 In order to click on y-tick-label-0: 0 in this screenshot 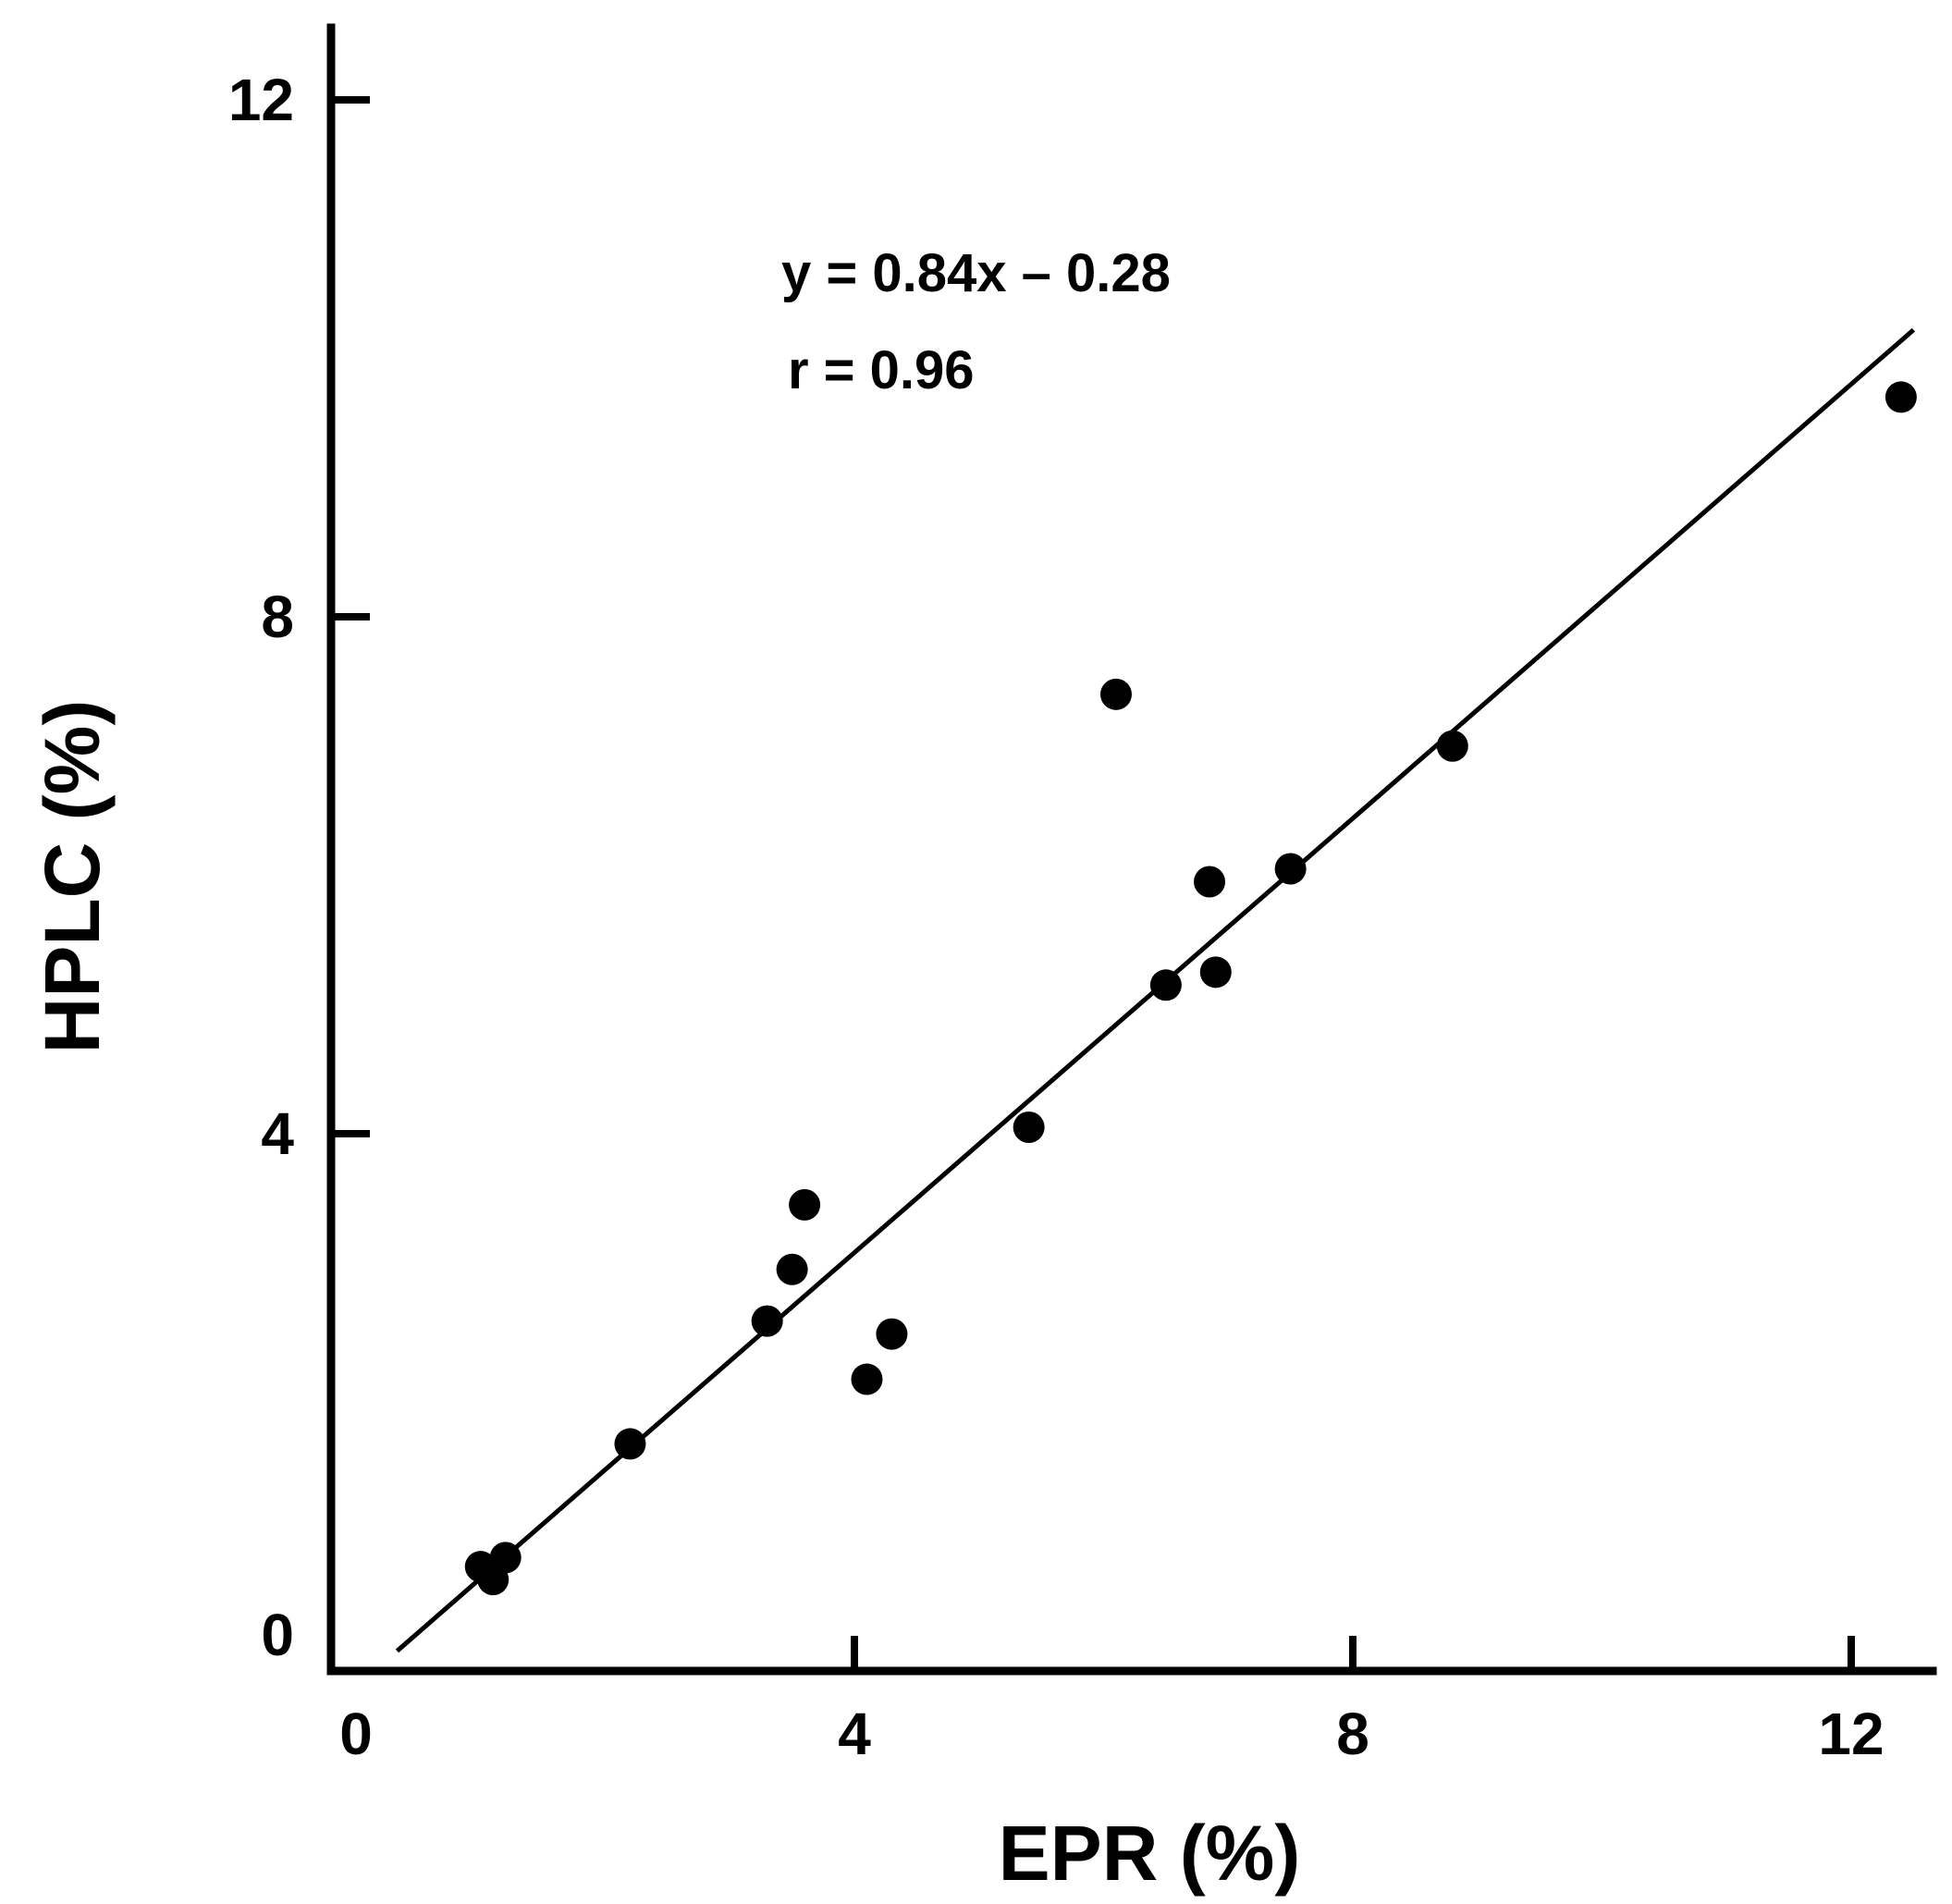, I will do `click(277, 1635)`.